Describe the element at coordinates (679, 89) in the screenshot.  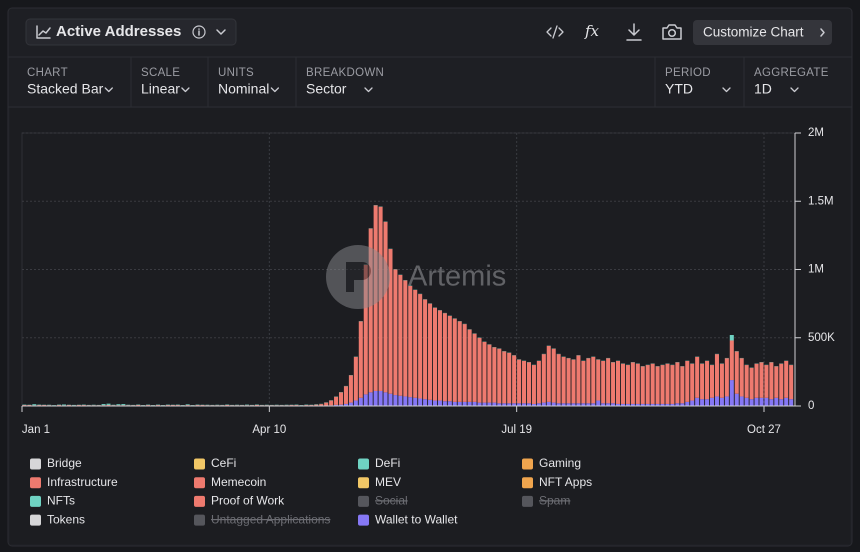
I see `control-value: YTD` at that location.